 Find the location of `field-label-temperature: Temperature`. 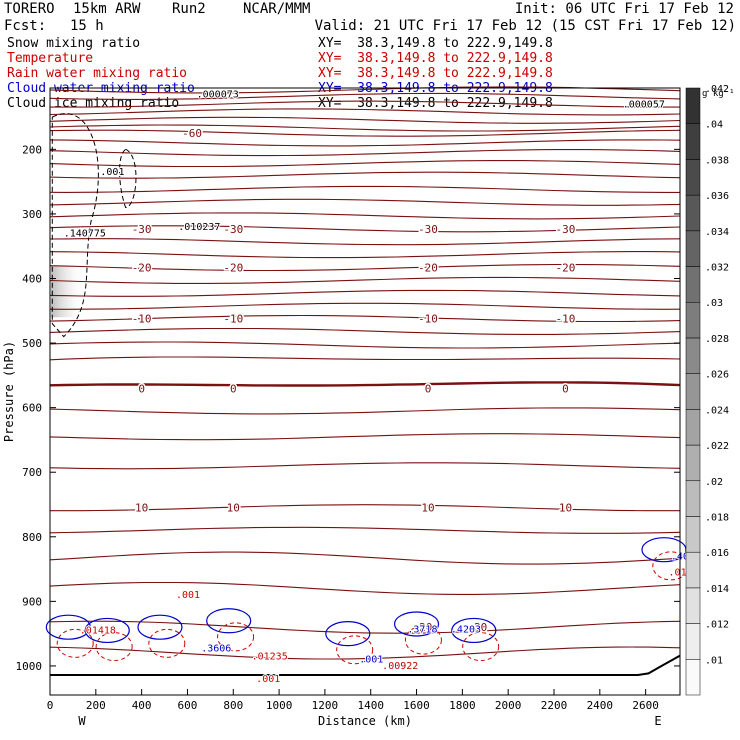

field-label-temperature: Temperature is located at coordinates (50, 58).